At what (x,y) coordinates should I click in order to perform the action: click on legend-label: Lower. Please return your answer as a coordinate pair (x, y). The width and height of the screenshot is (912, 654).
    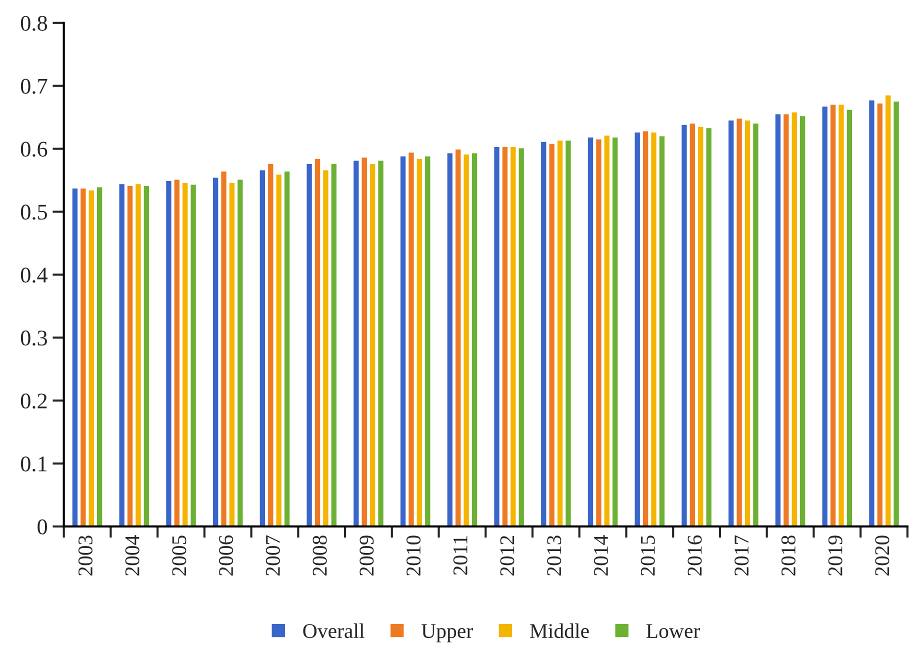
    Looking at the image, I should click on (673, 631).